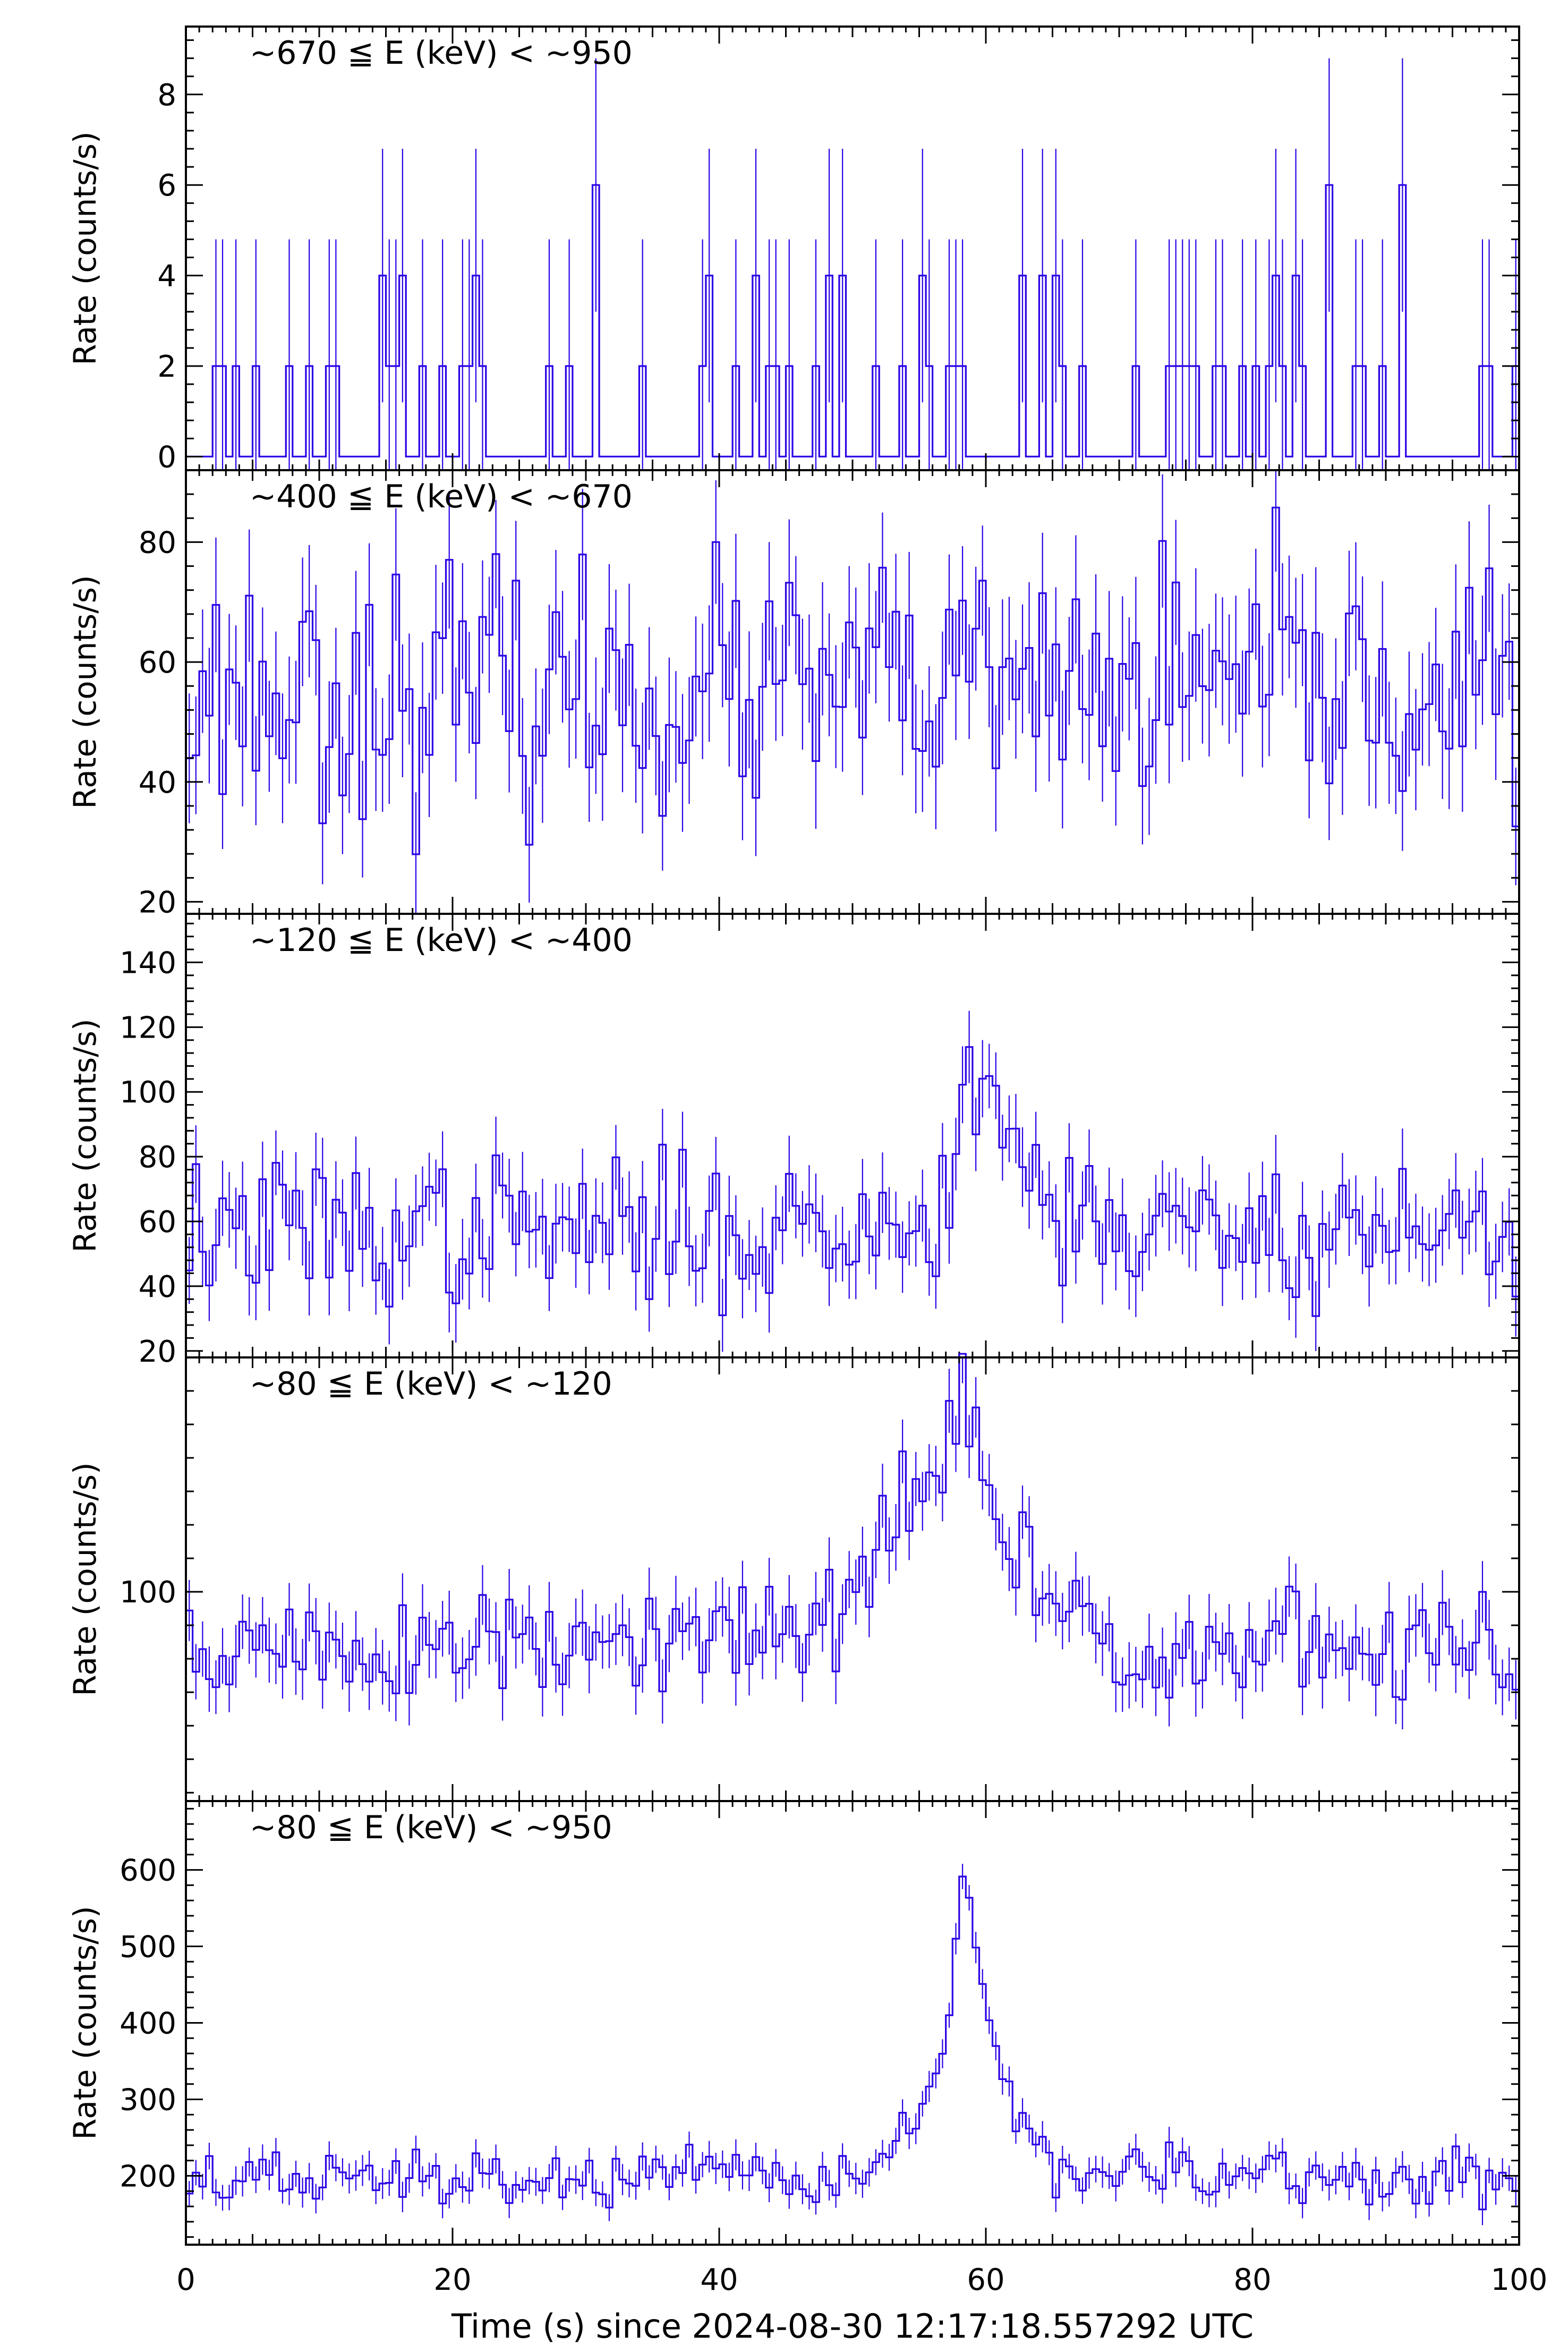  What do you see at coordinates (1252, 2280) in the screenshot?
I see `x-tick-label: 80` at bounding box center [1252, 2280].